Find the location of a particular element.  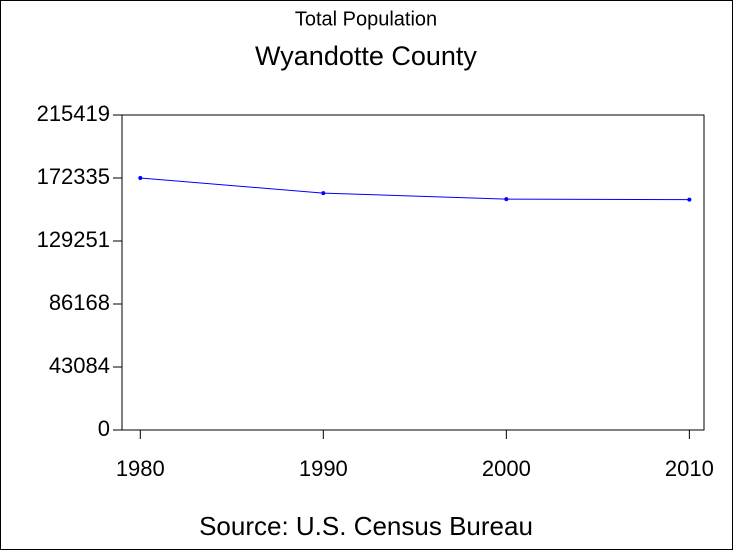

x-tick-label: 2010 is located at coordinates (689, 468).